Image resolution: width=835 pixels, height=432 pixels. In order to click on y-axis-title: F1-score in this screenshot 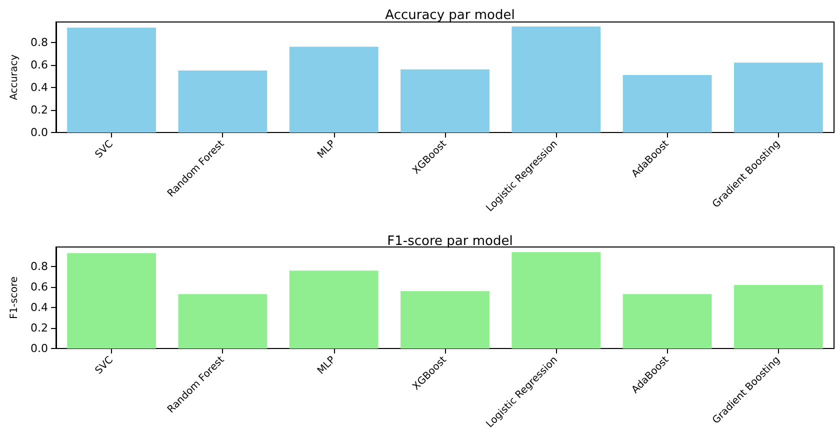, I will do `click(14, 298)`.